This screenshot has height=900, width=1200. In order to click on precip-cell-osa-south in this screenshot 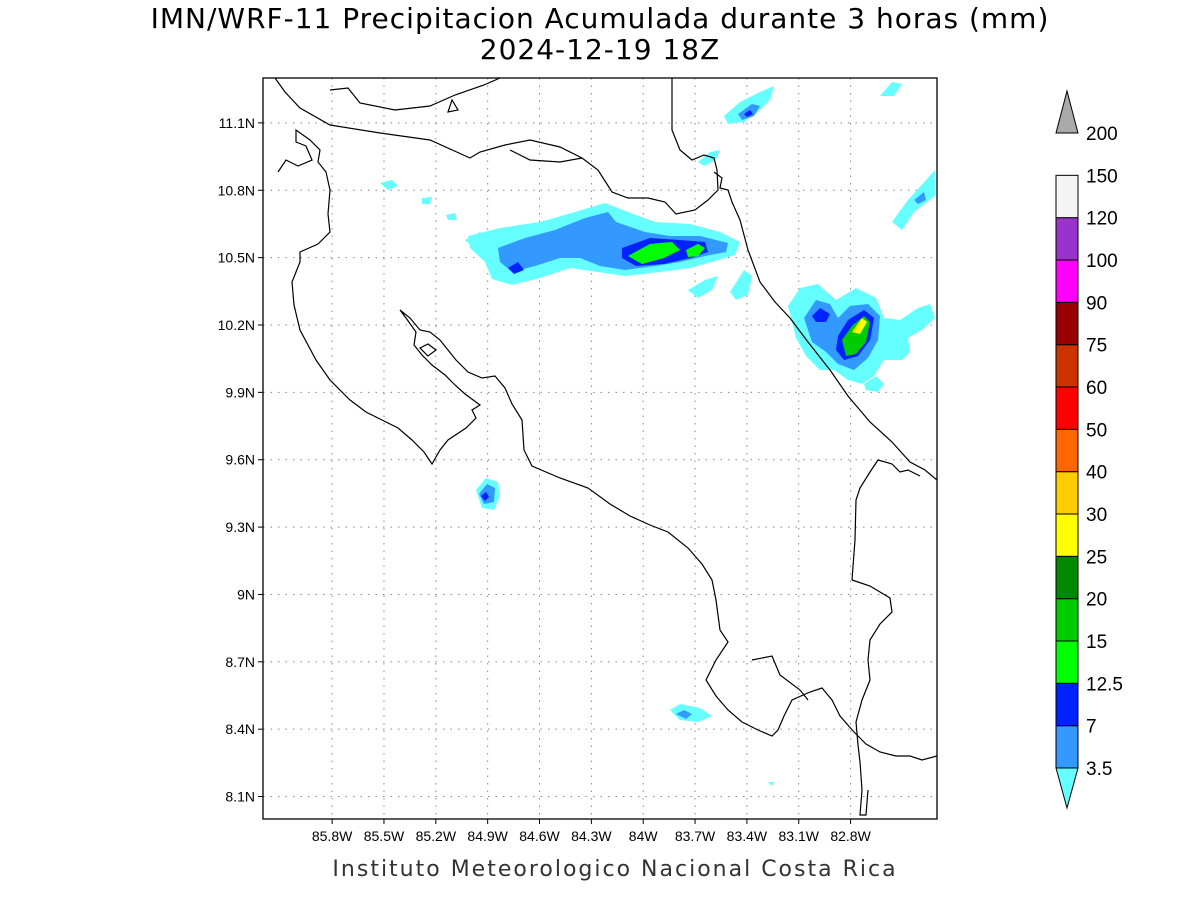, I will do `click(722, 745)`.